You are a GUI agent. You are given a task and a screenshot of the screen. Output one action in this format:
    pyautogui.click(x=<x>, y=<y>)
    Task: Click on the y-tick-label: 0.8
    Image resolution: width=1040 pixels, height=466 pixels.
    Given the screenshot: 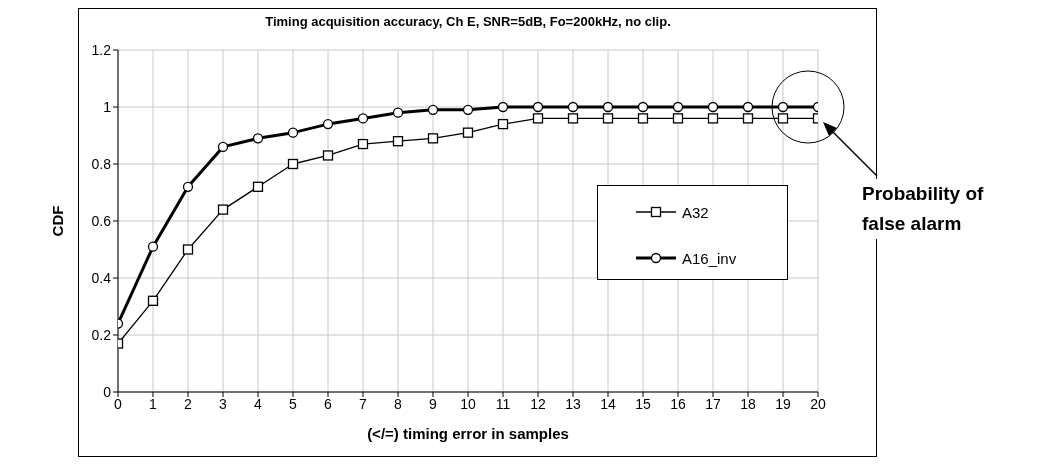 What is the action you would take?
    pyautogui.click(x=101, y=163)
    